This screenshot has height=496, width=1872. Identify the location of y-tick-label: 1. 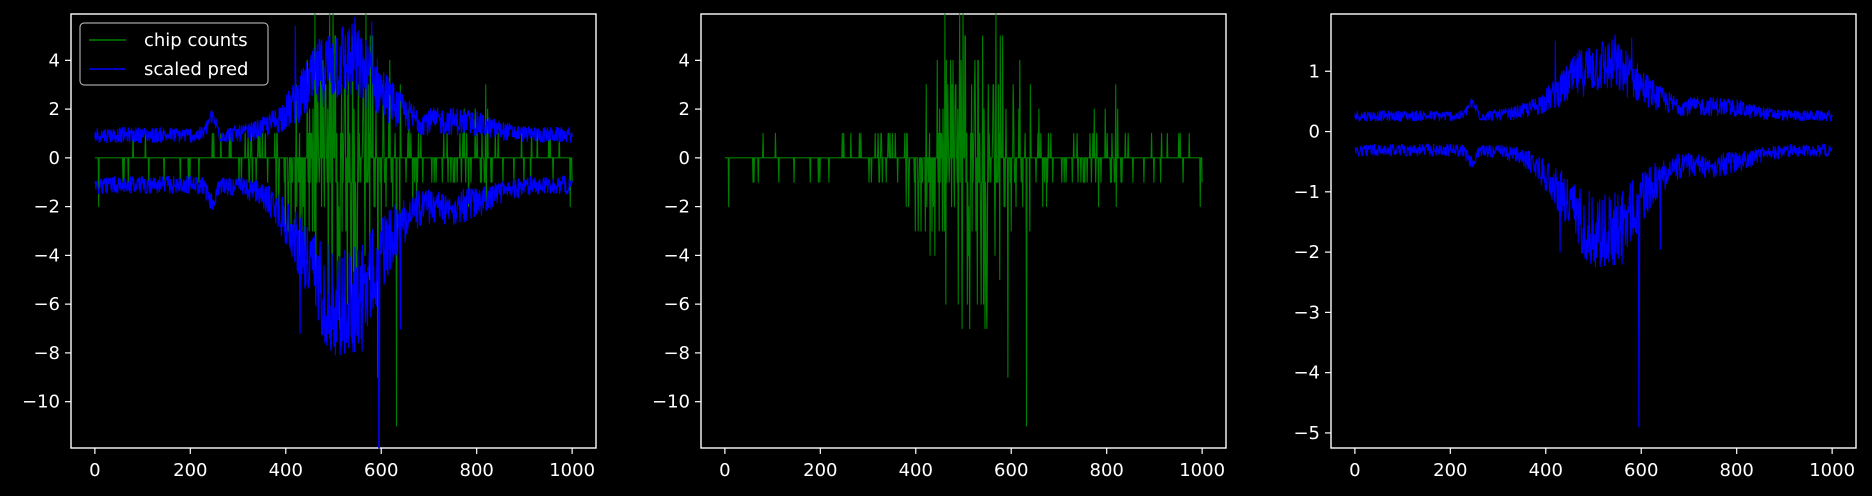
(1314, 71).